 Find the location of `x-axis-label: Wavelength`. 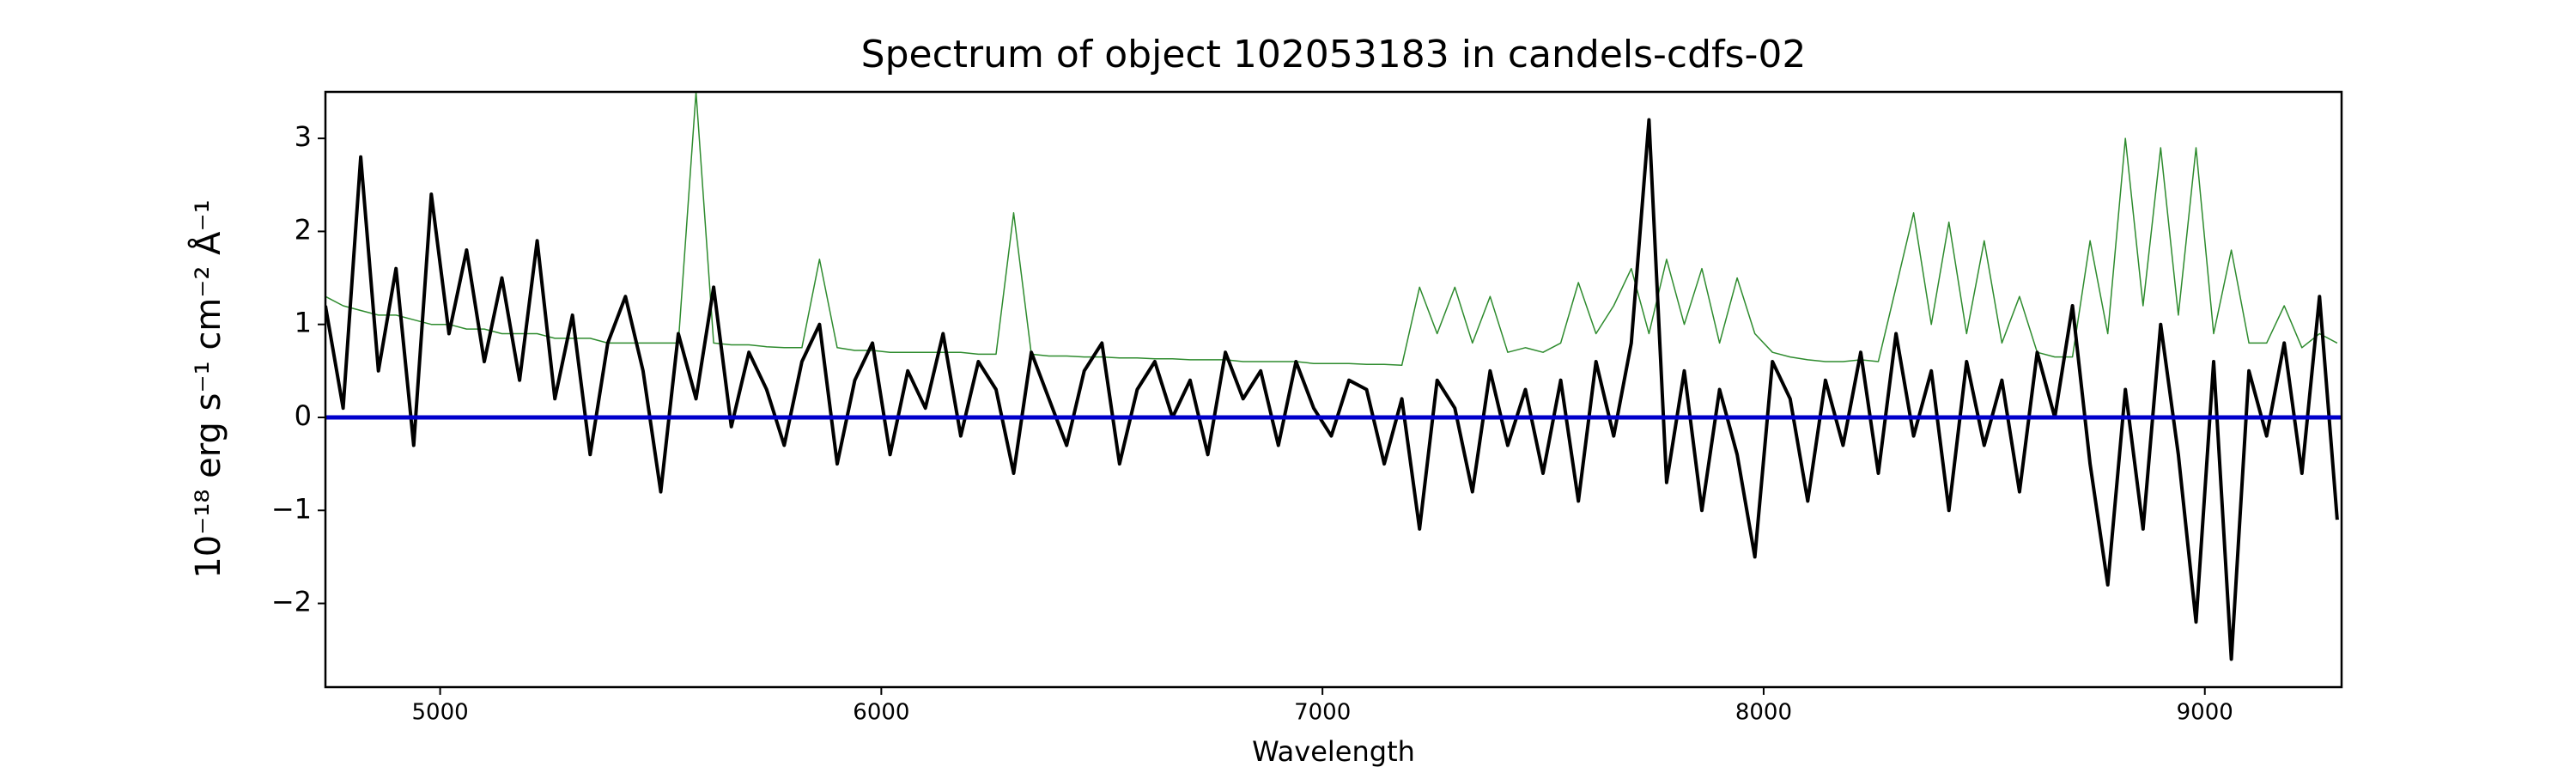

x-axis-label: Wavelength is located at coordinates (1334, 751).